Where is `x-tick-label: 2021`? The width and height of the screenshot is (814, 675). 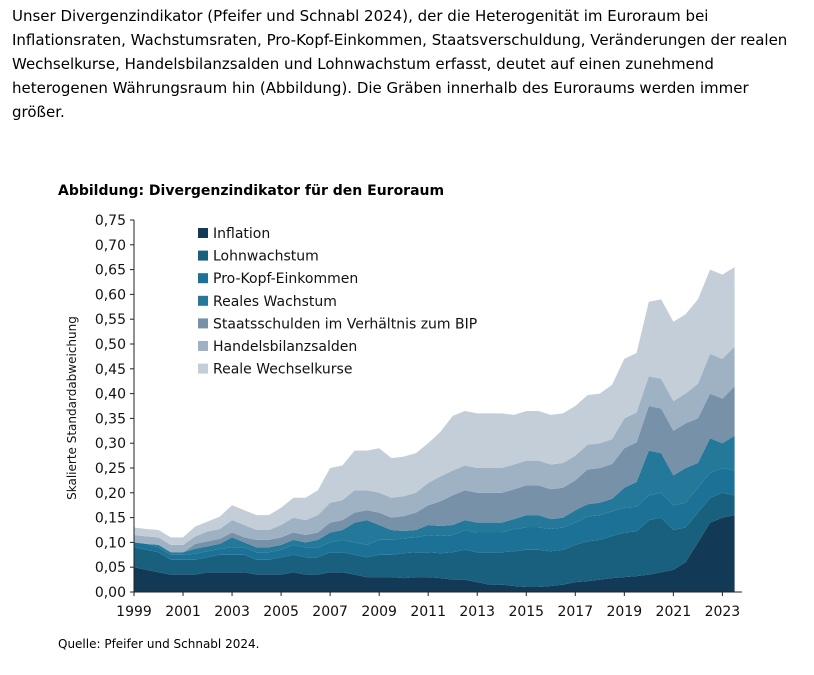
x-tick-label: 2021 is located at coordinates (674, 612).